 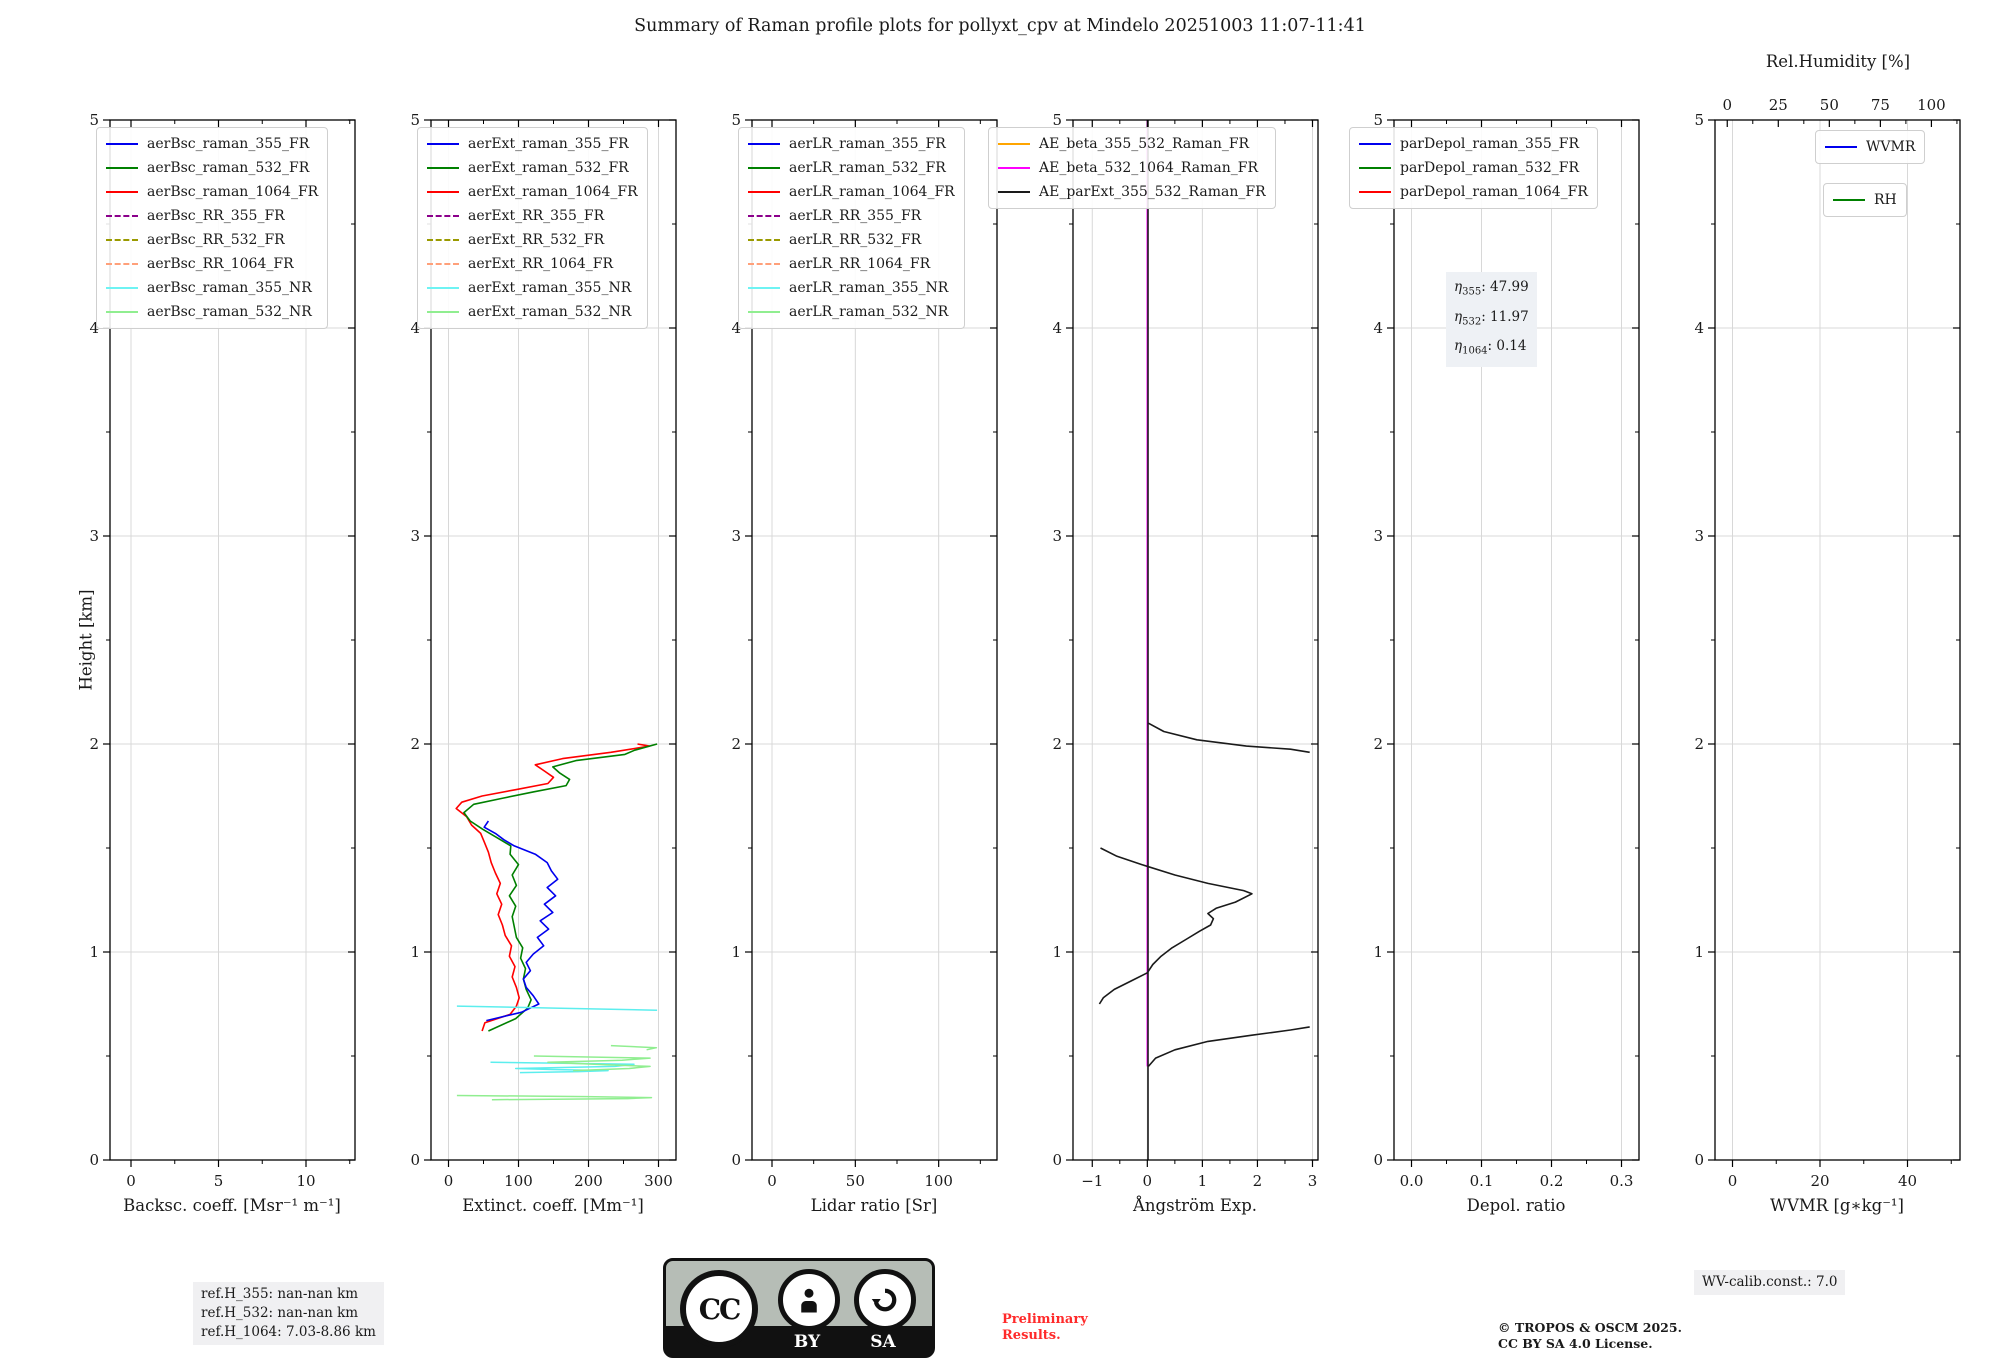 I want to click on legend-label: aerExt_RR_1064_FR, so click(x=541, y=264).